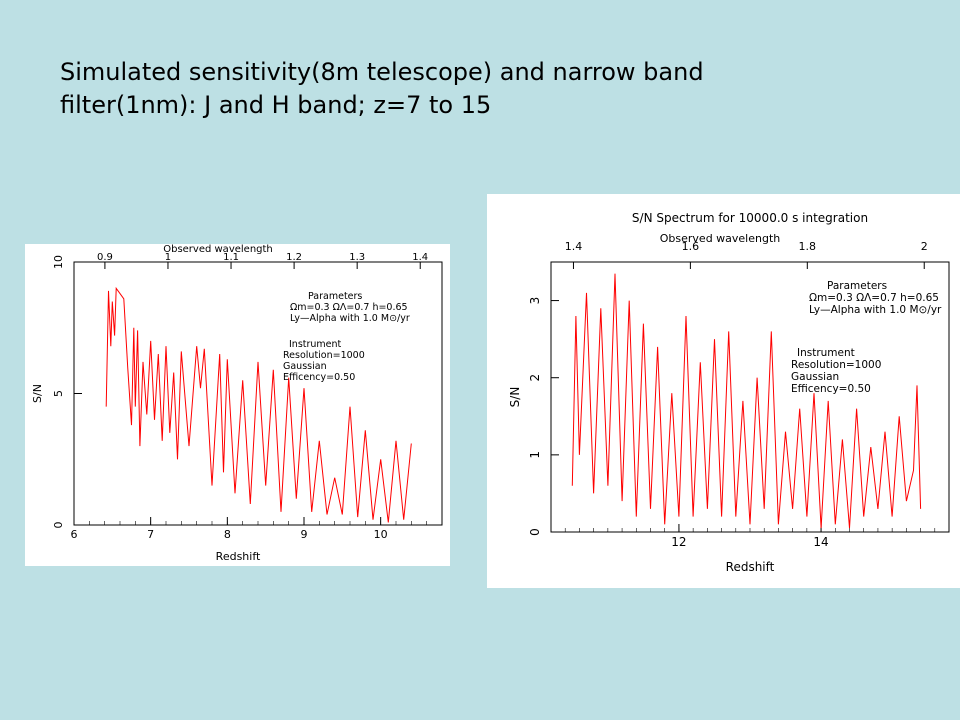 The height and width of the screenshot is (720, 960). Describe the element at coordinates (58, 262) in the screenshot. I see `left-y-tick-label: 10` at that location.